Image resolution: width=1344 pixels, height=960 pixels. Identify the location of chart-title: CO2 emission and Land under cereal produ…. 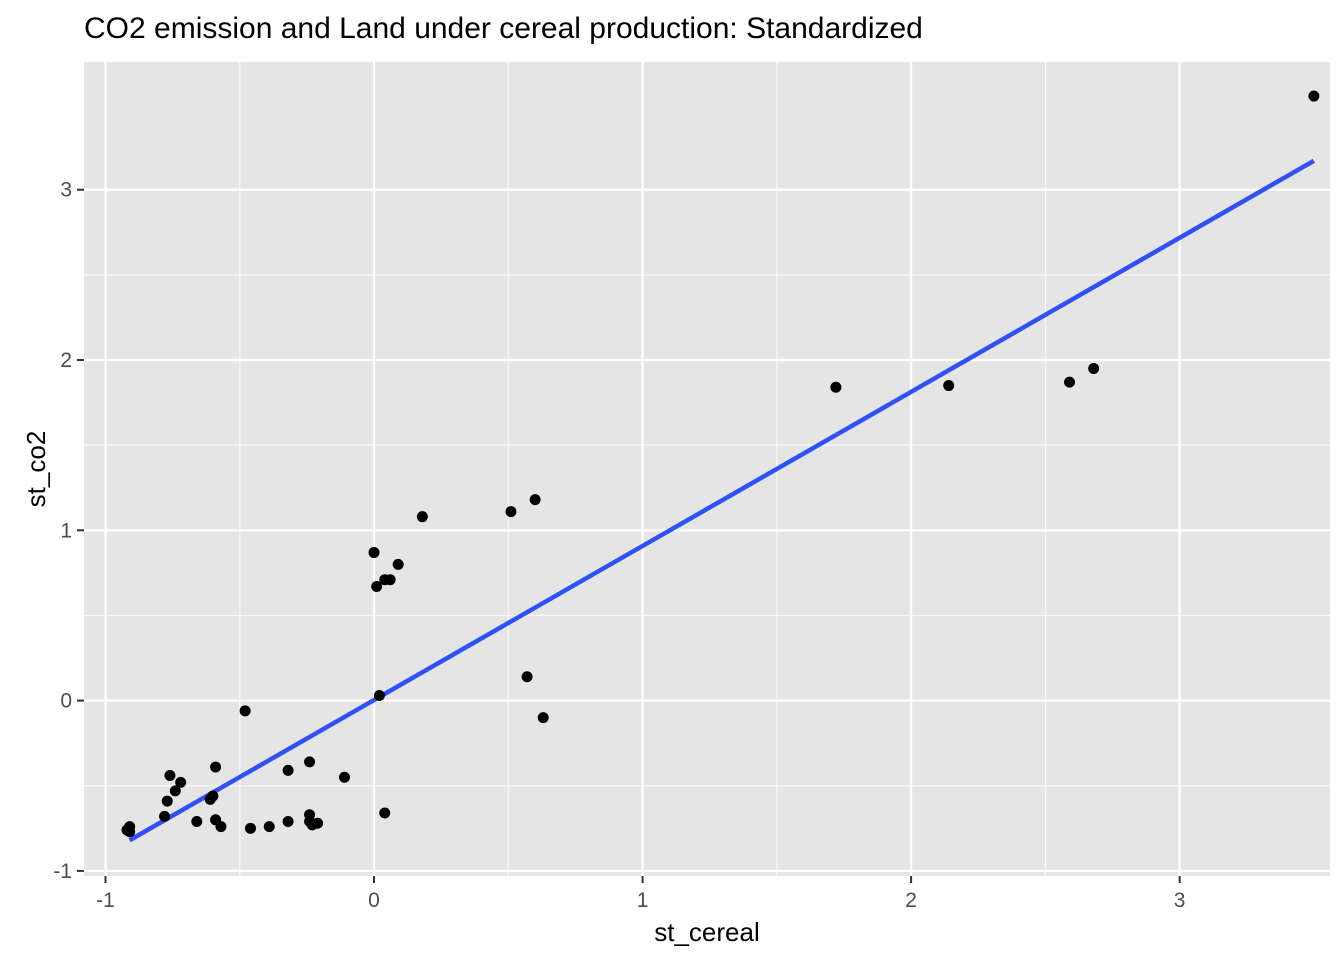
(503, 28).